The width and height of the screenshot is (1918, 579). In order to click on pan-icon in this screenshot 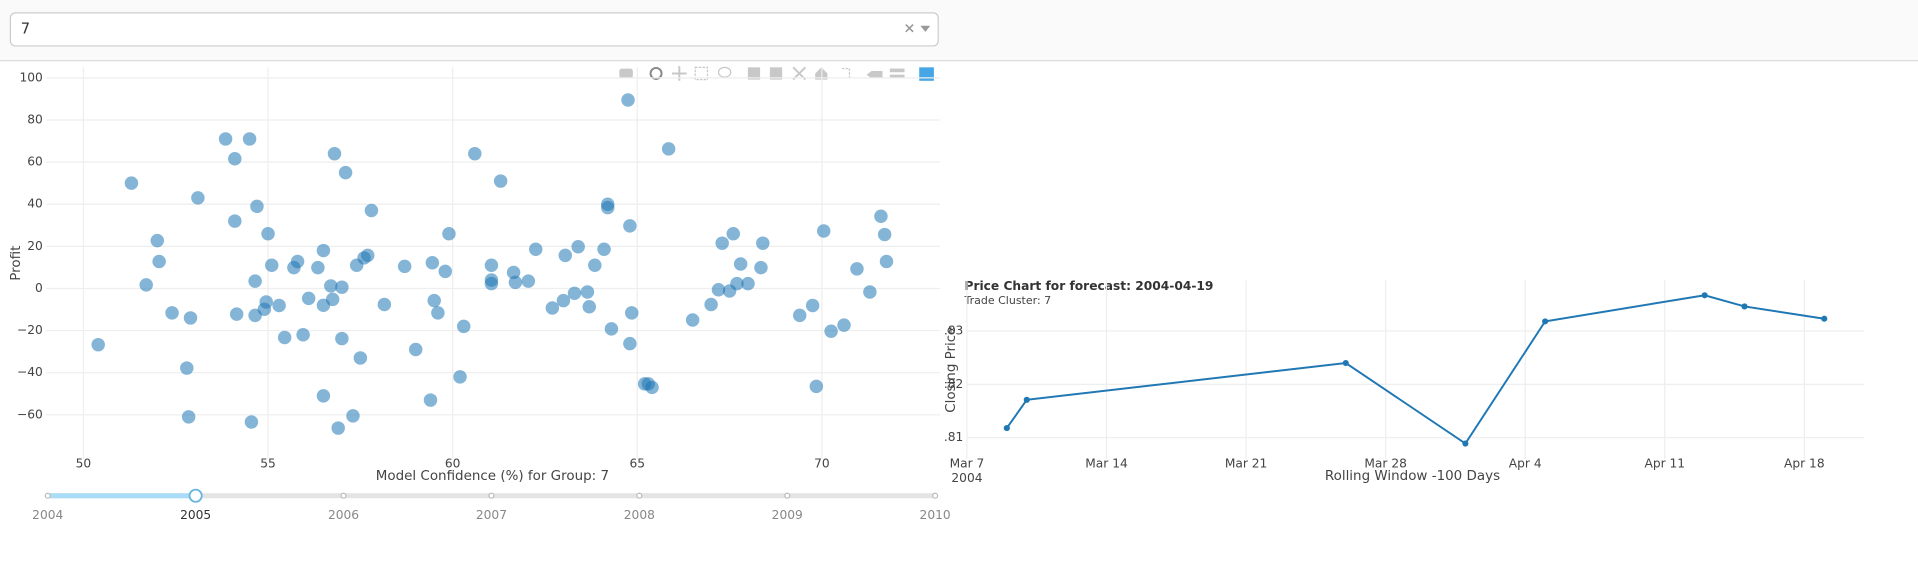, I will do `click(679, 73)`.